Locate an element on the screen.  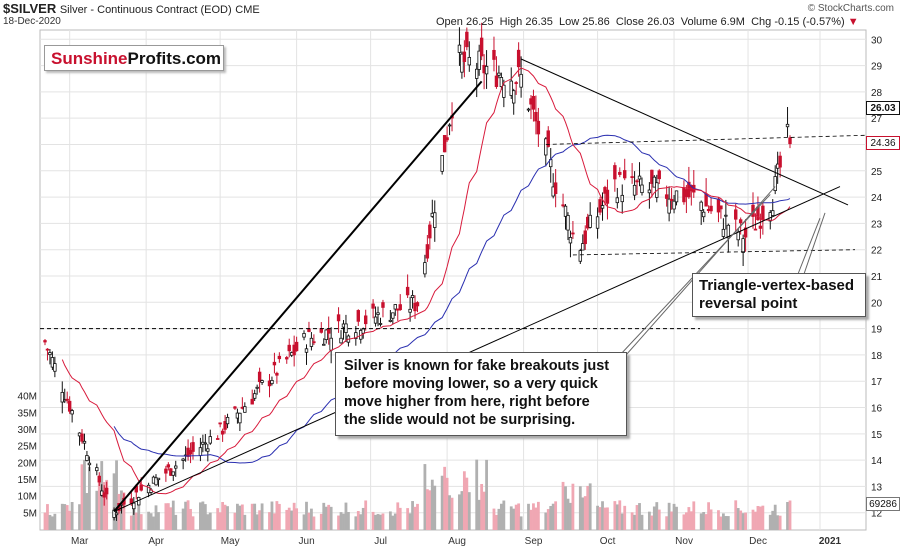
y-tick-label: 30 is located at coordinates (877, 40).